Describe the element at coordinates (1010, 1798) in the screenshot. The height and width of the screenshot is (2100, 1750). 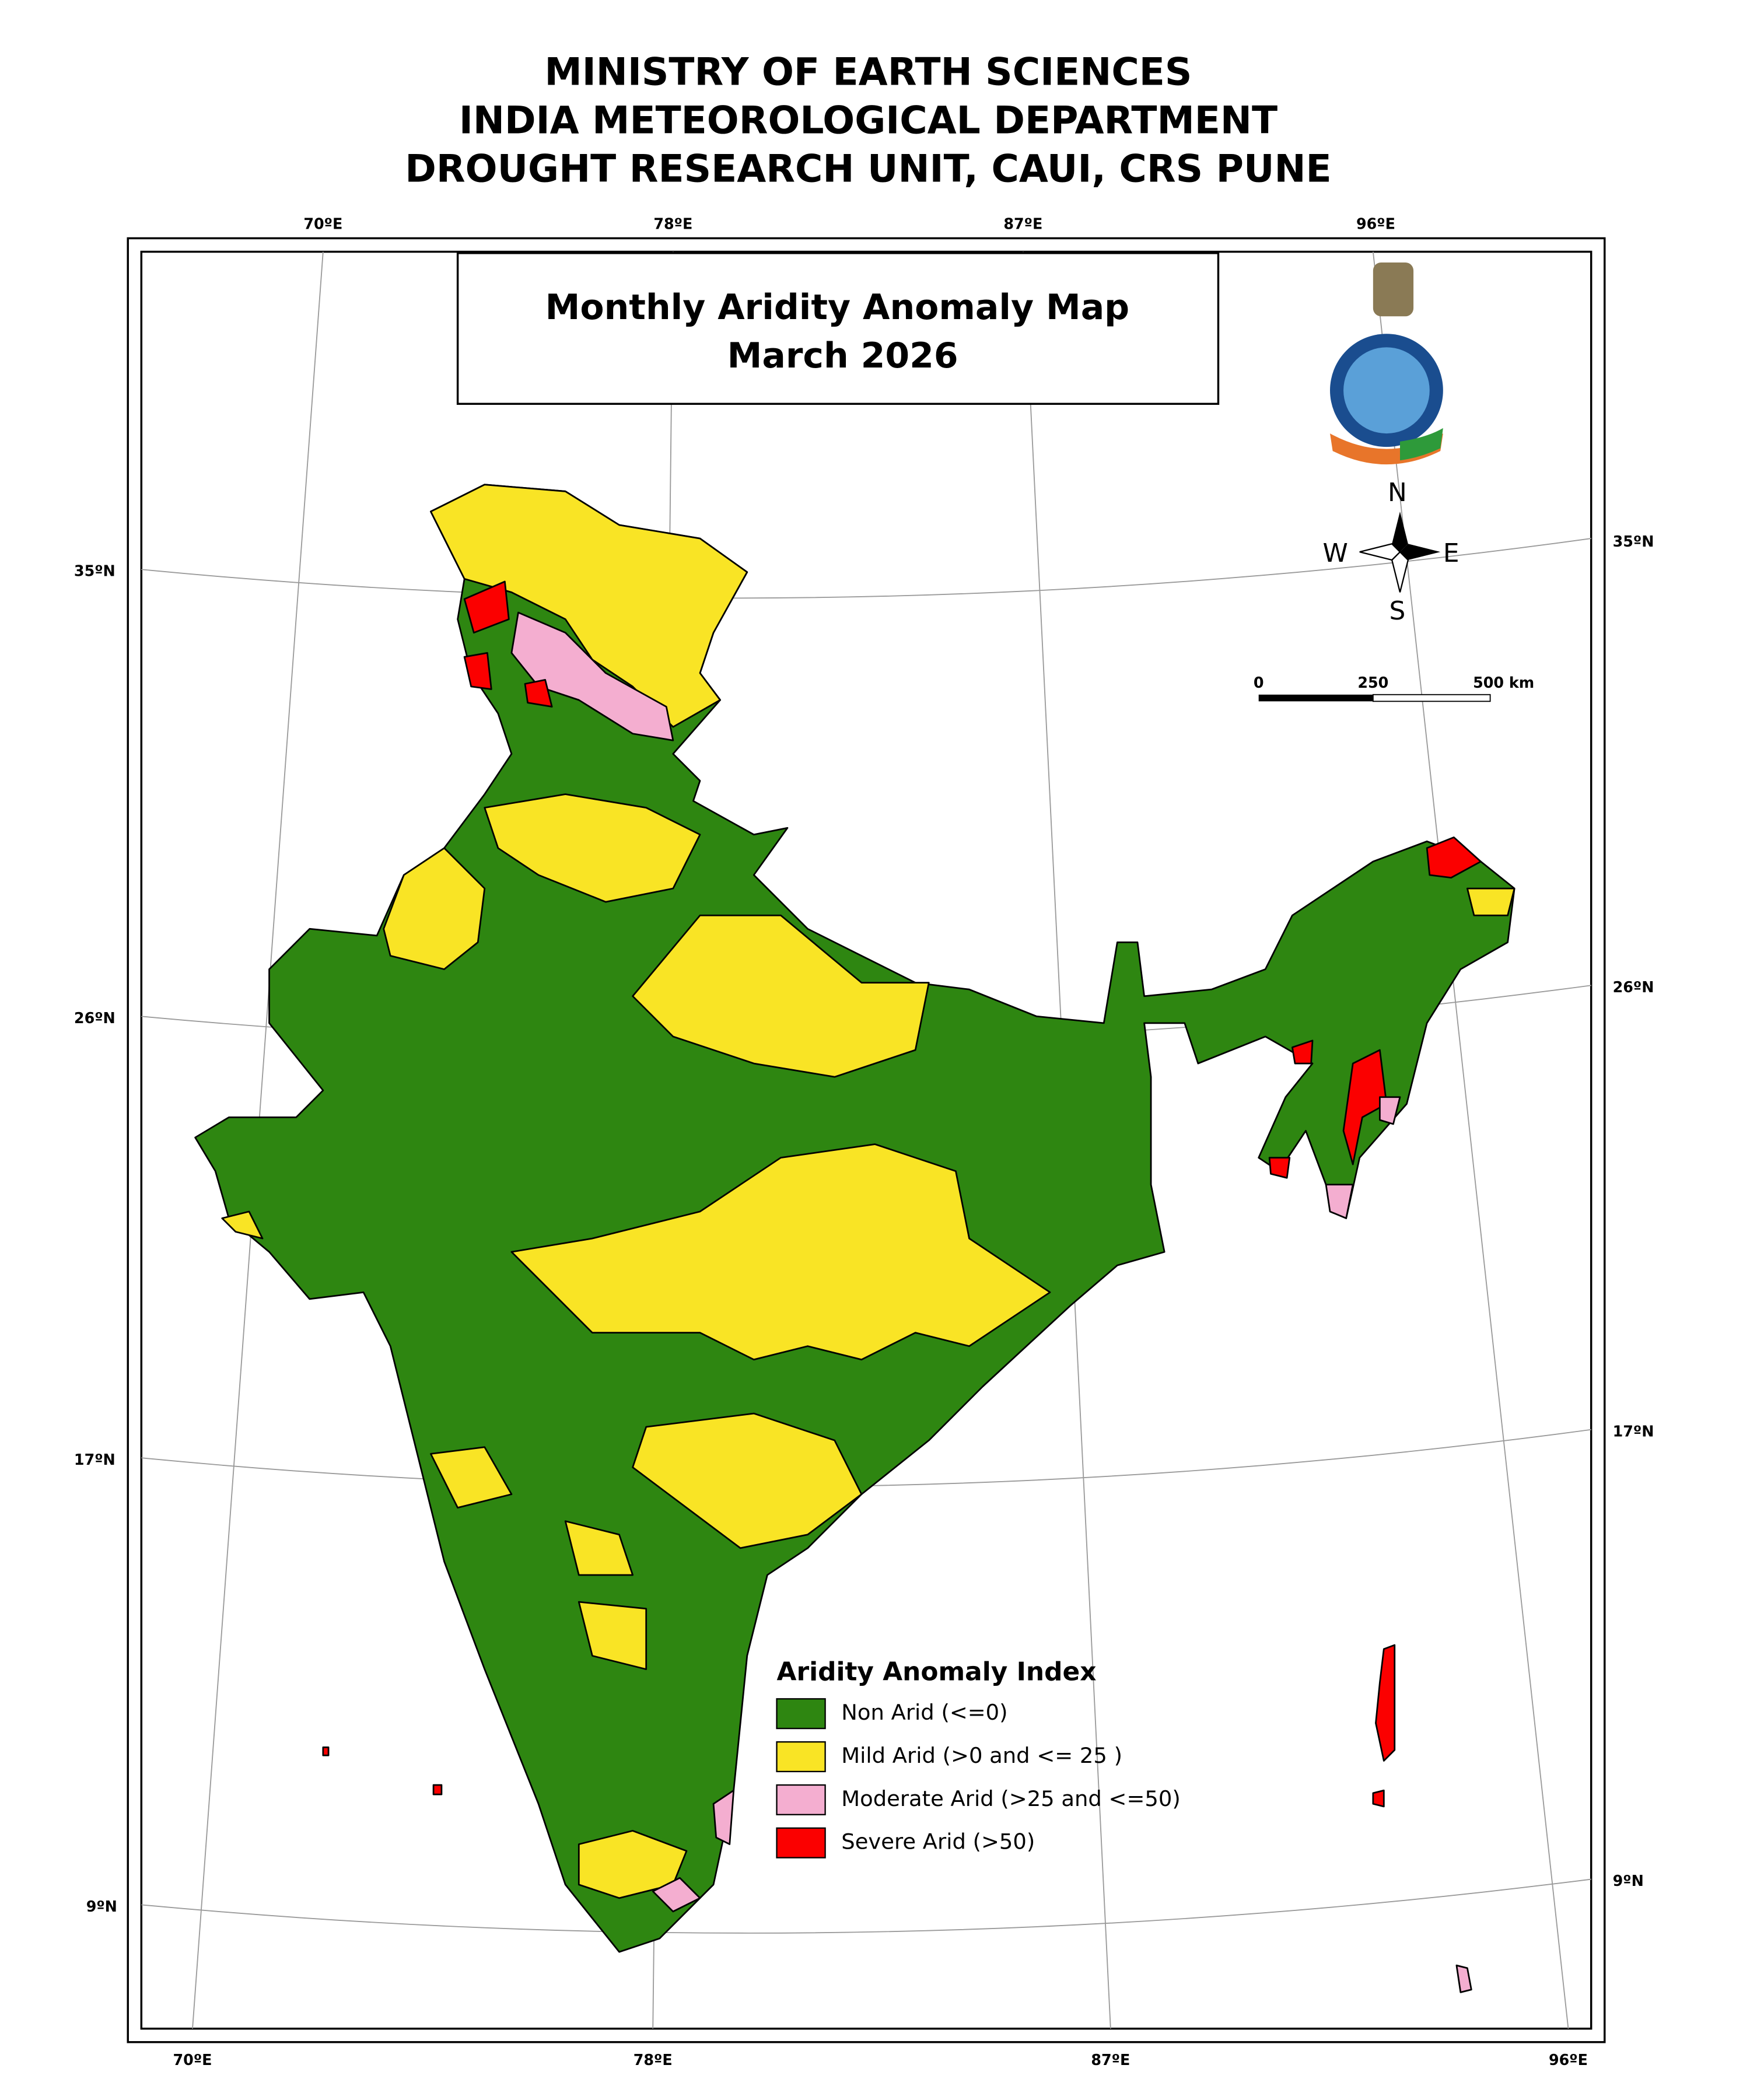
I see `legend-label: Moderate Arid (>25 and <=50)` at that location.